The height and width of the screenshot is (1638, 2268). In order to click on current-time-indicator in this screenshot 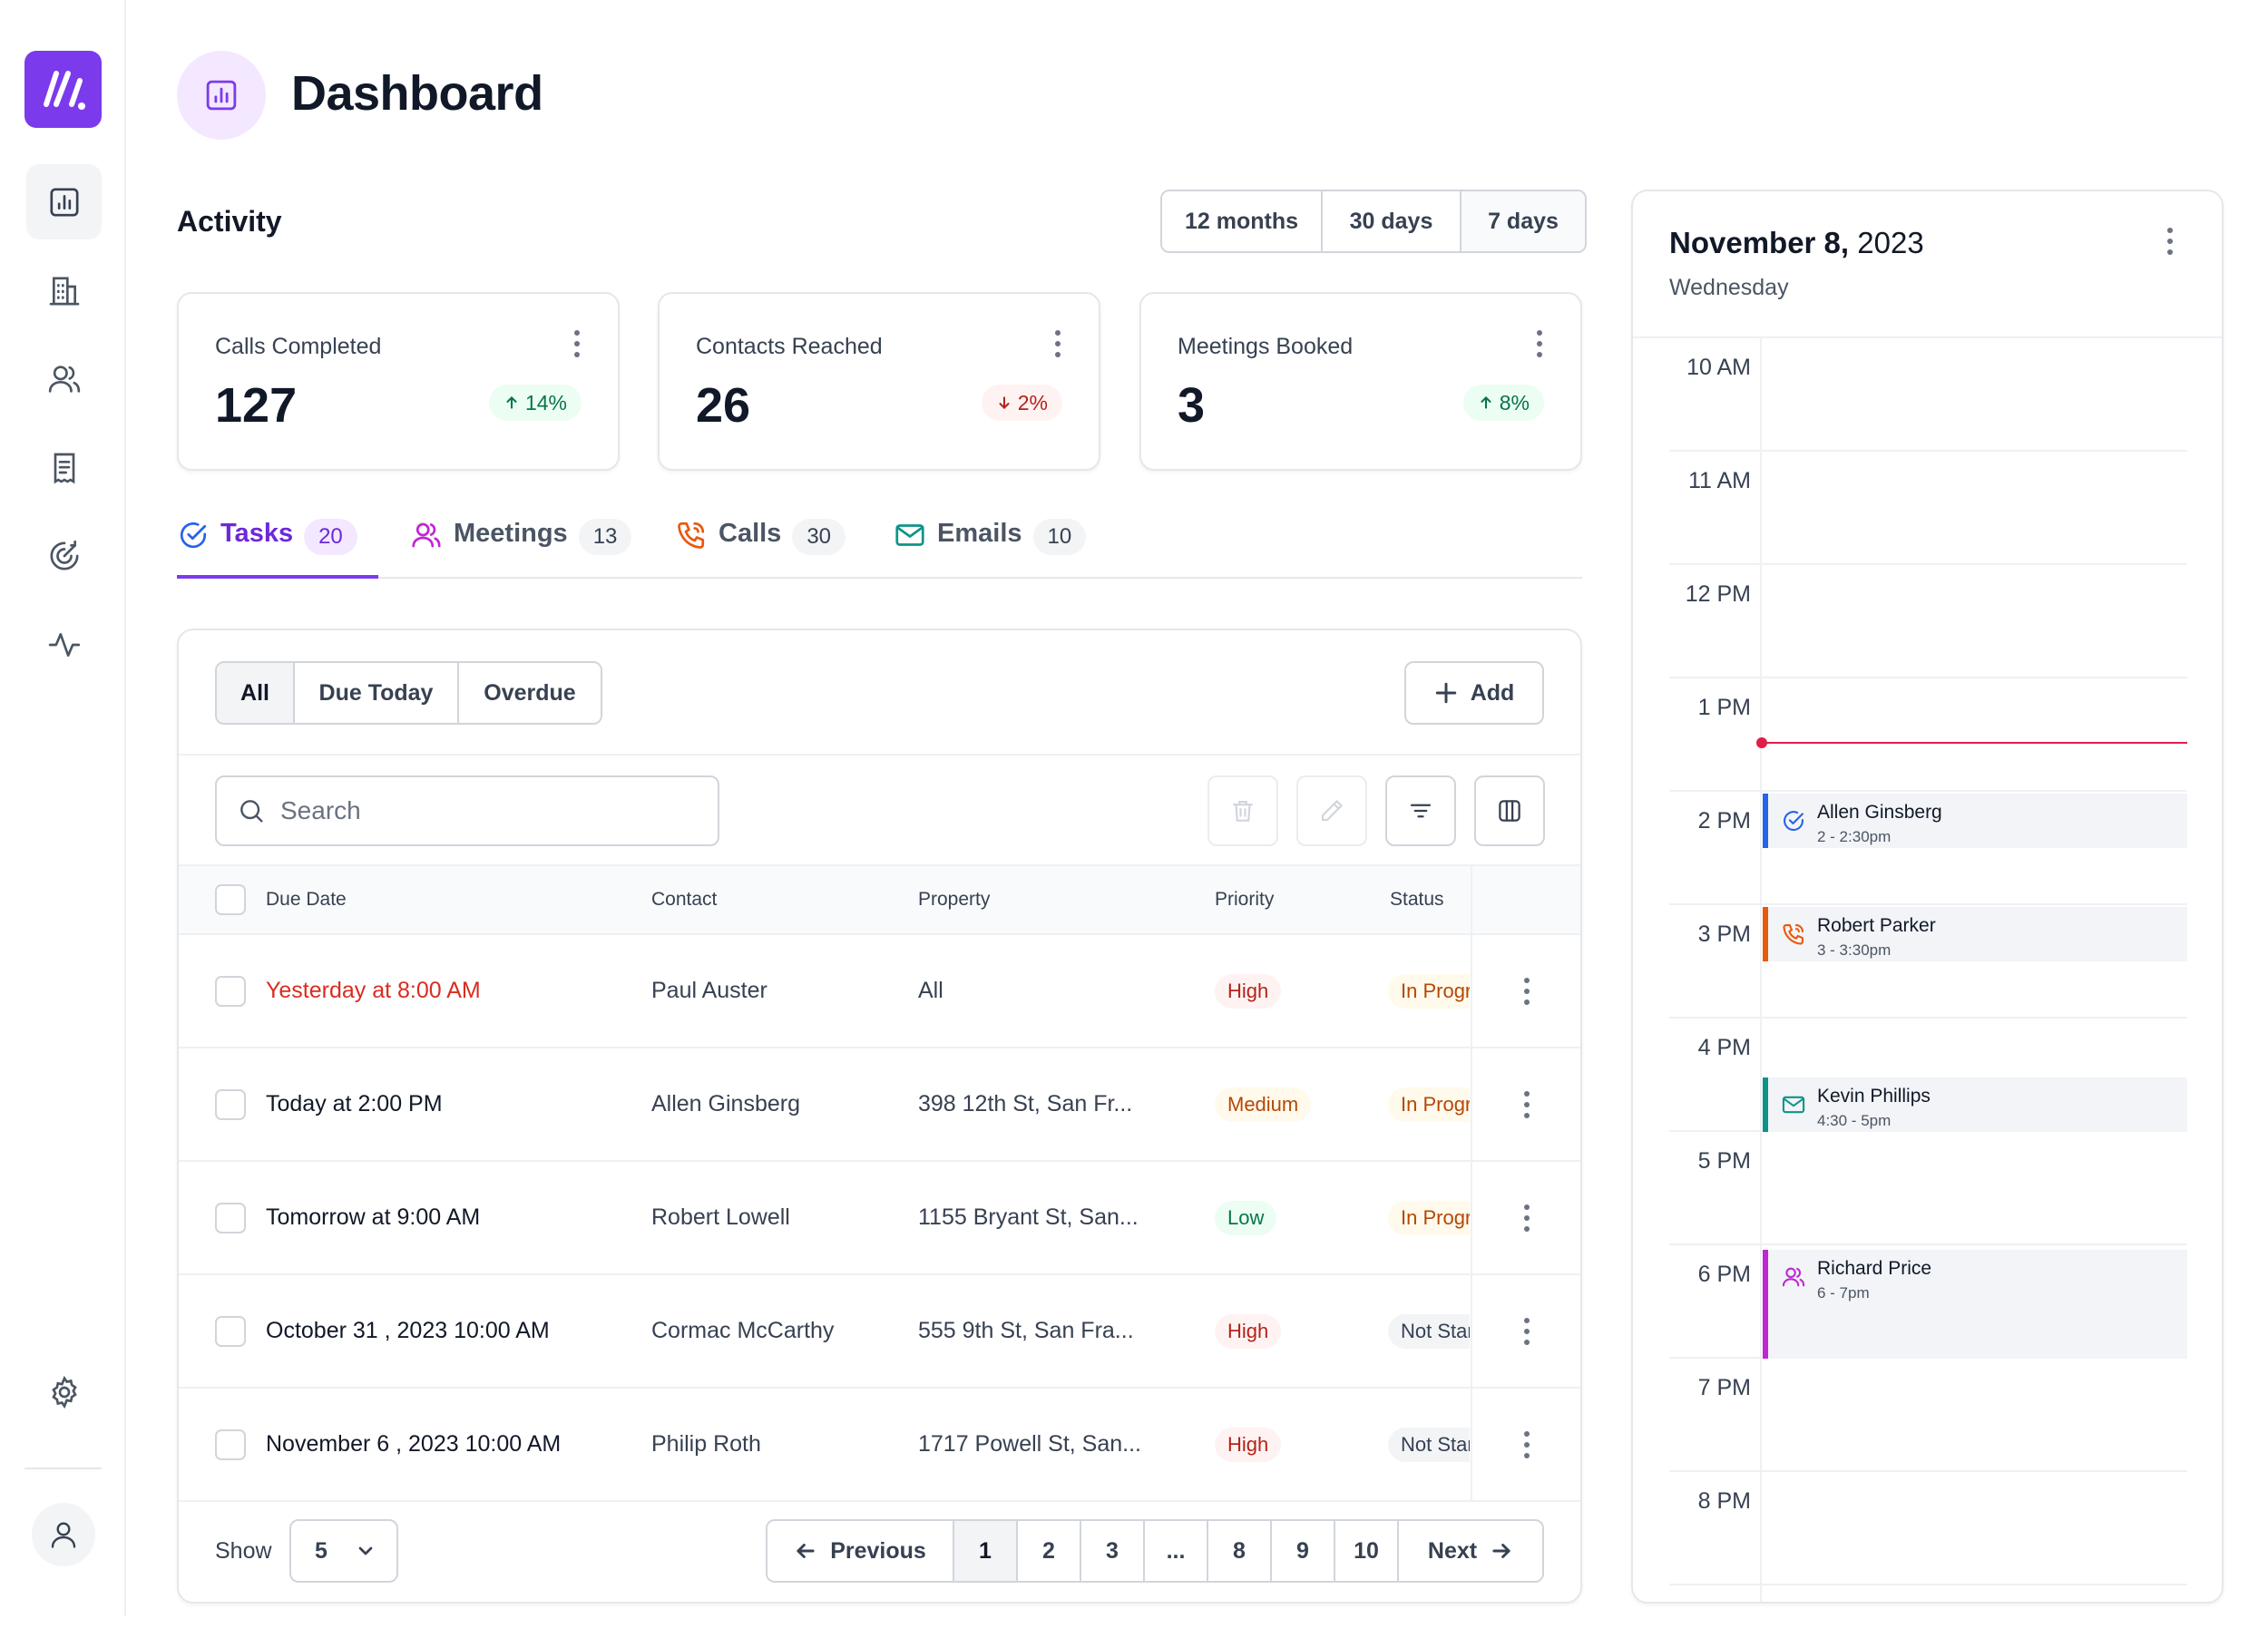, I will do `click(1975, 743)`.